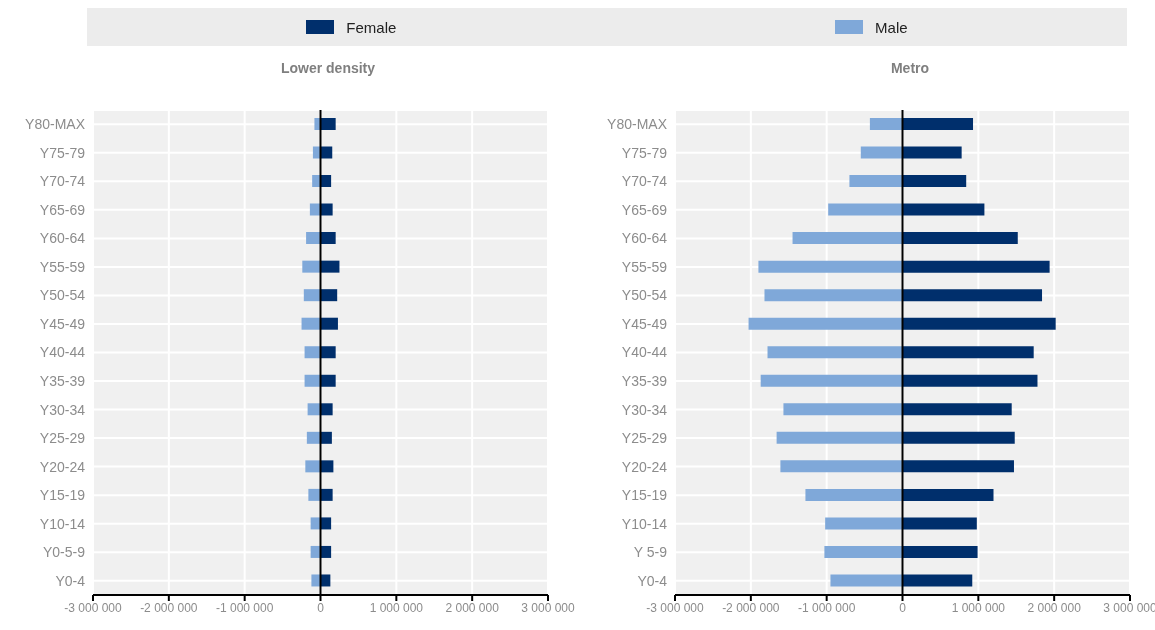 The width and height of the screenshot is (1155, 630). Describe the element at coordinates (62, 438) in the screenshot. I see `y-tick-label: Y25-29` at that location.